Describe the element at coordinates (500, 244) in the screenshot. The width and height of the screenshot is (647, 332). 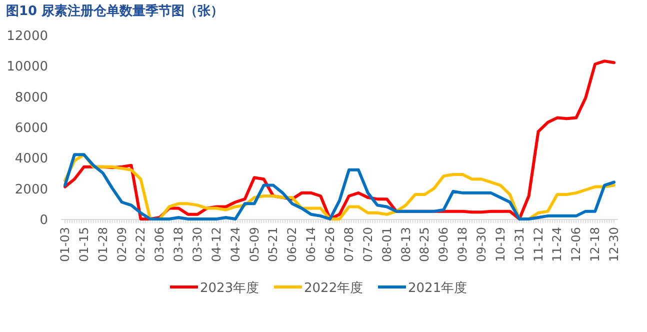
I see `x-tick-label: 10-19` at that location.